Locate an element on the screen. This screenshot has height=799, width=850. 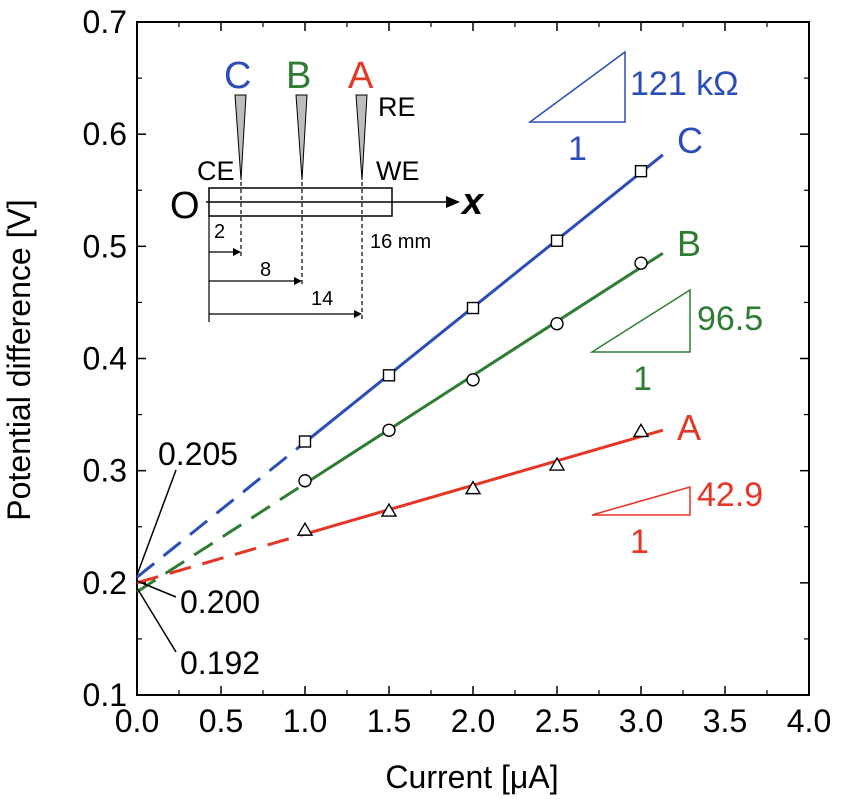
inset-origin-label: O is located at coordinates (185, 206).